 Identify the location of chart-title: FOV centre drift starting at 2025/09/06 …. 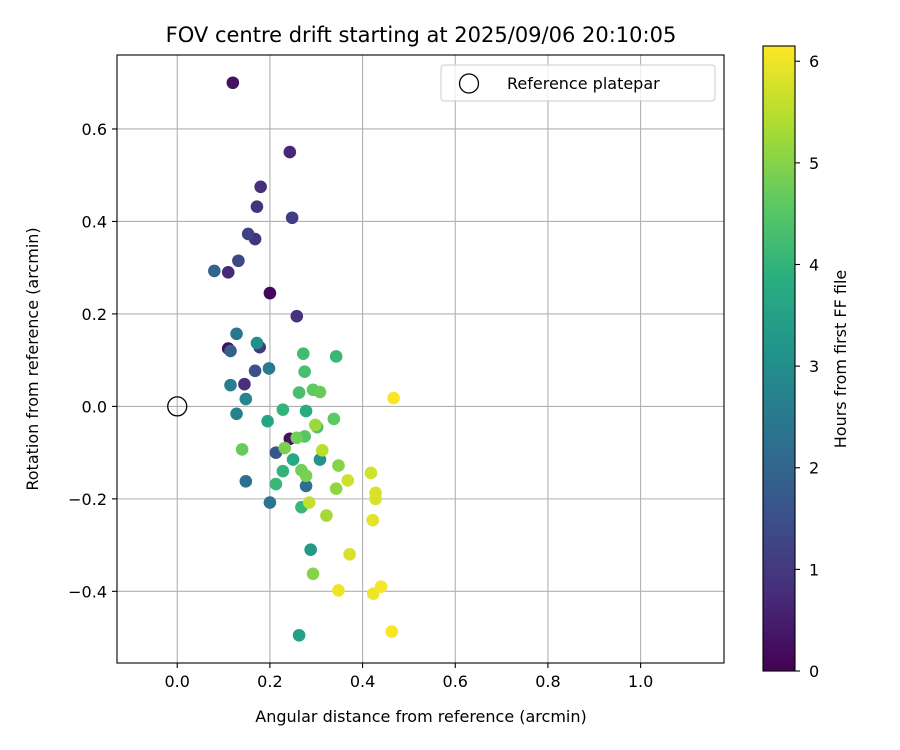
(421, 35).